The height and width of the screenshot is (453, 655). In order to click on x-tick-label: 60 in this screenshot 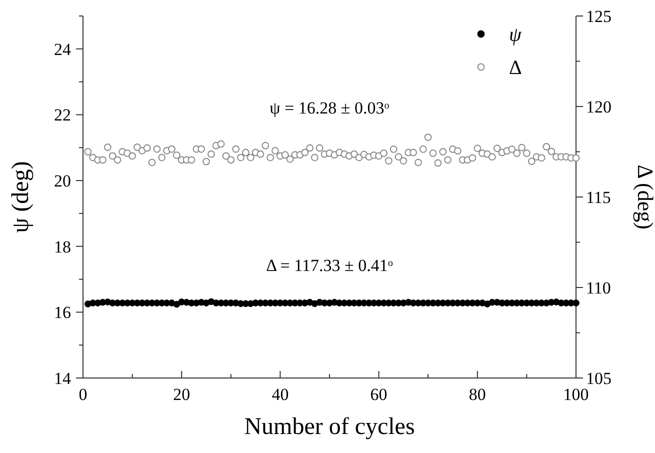, I will do `click(379, 394)`.